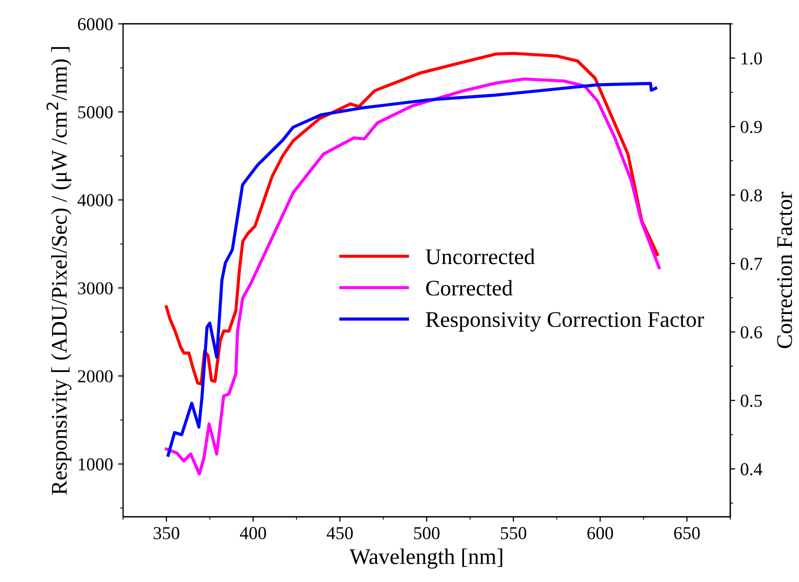 The height and width of the screenshot is (582, 799). Describe the element at coordinates (253, 533) in the screenshot. I see `x-tick-label: 400` at that location.